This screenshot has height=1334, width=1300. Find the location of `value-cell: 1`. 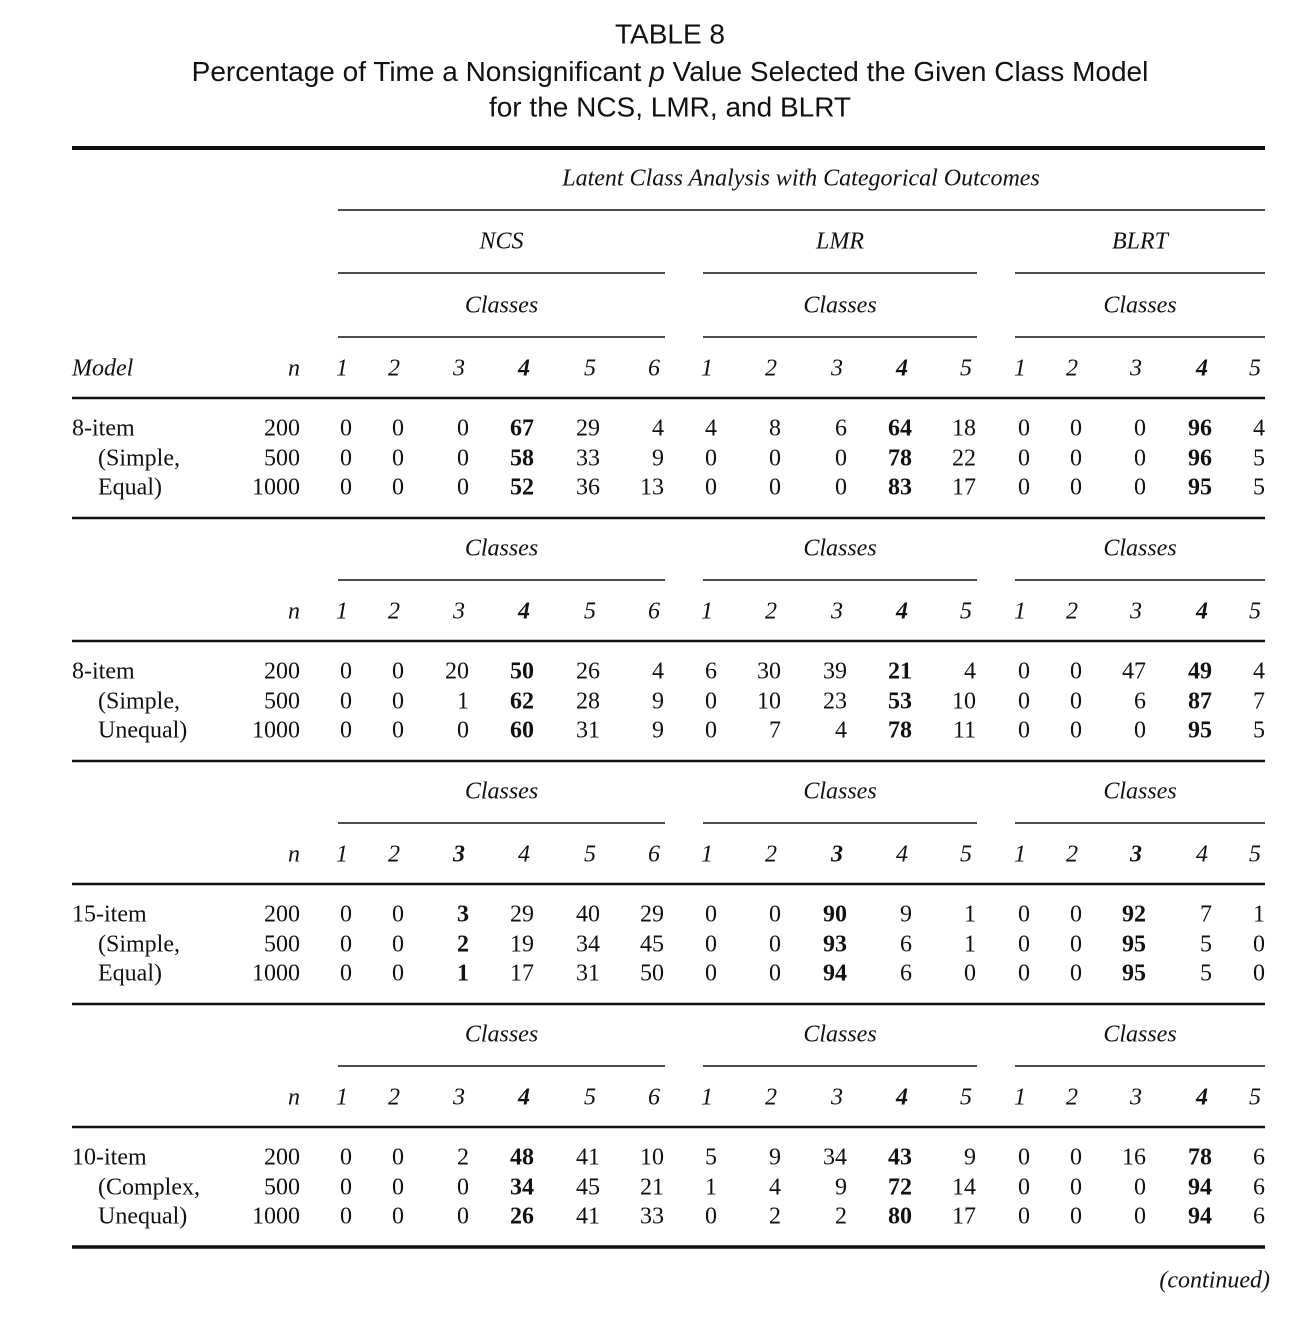

value-cell: 1 is located at coordinates (463, 702).